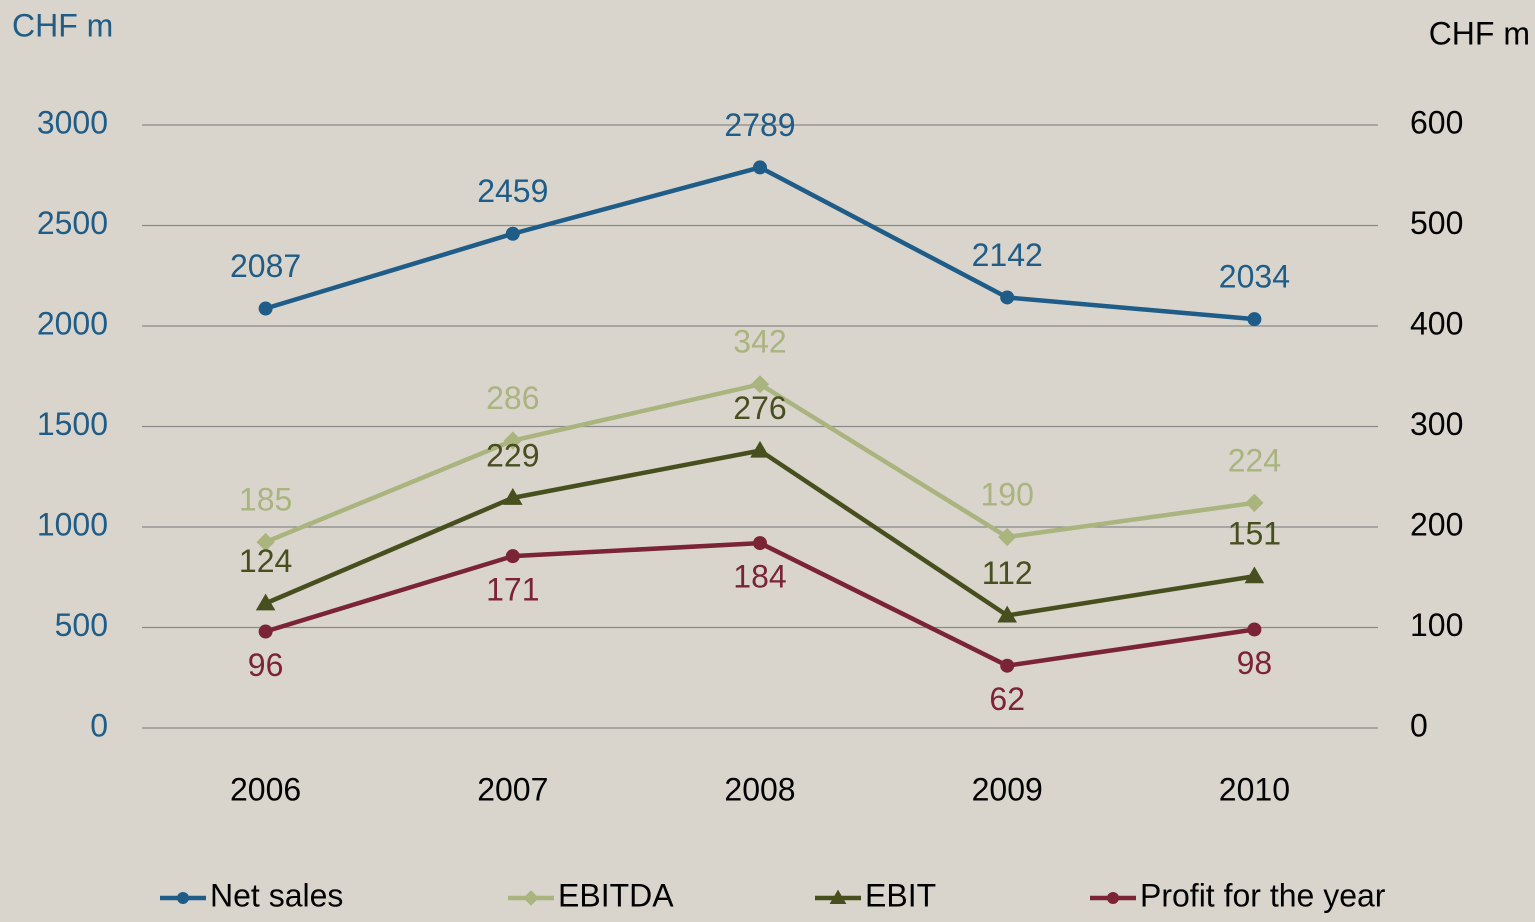 The width and height of the screenshot is (1535, 922). I want to click on legend-label: EBITDA, so click(616, 895).